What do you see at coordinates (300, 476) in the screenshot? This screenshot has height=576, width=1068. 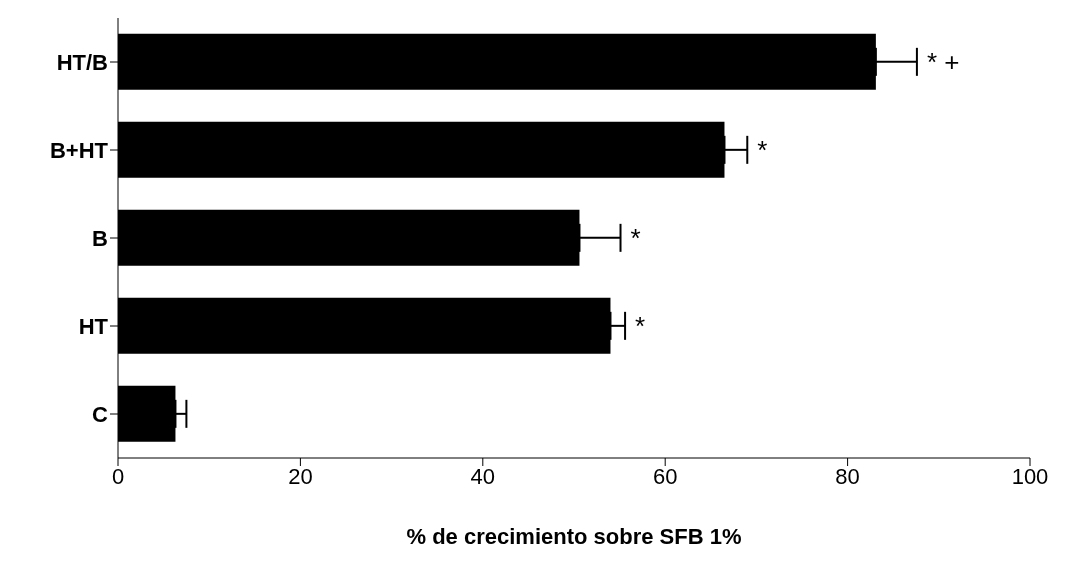 I see `x-tick-label: 20` at bounding box center [300, 476].